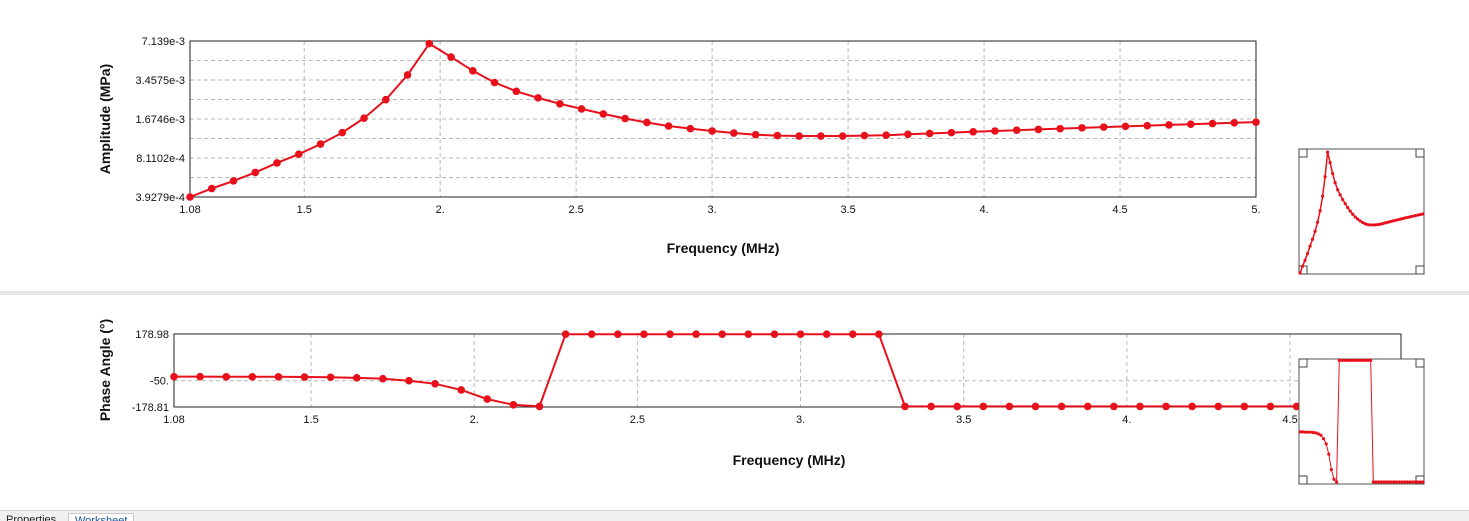  Describe the element at coordinates (101, 517) in the screenshot. I see `tab-worksheet: Worksheet` at that location.